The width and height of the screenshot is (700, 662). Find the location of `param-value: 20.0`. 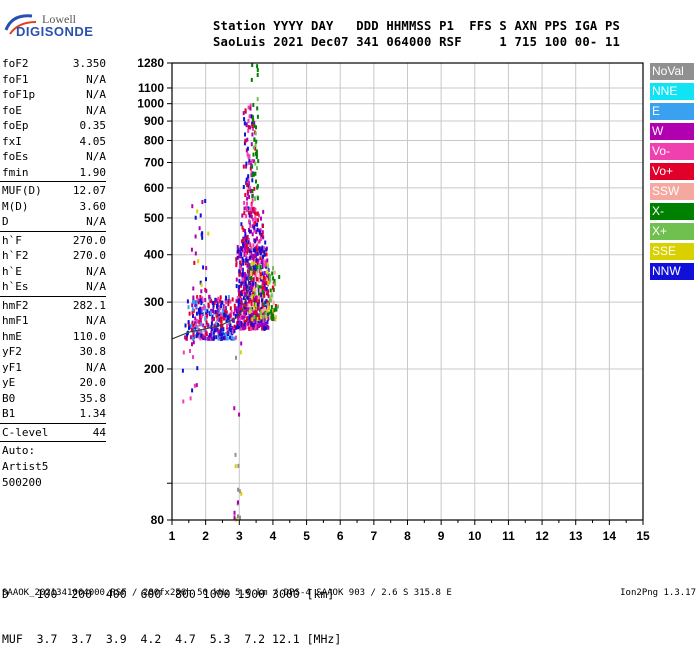

param-value: 20.0 is located at coordinates (93, 382).